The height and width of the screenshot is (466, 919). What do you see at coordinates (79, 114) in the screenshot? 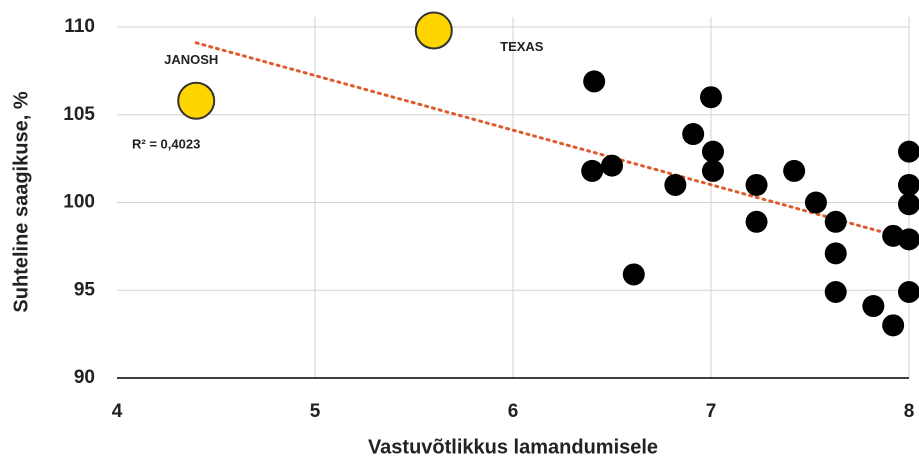
I see `y-tick-label: 105` at bounding box center [79, 114].